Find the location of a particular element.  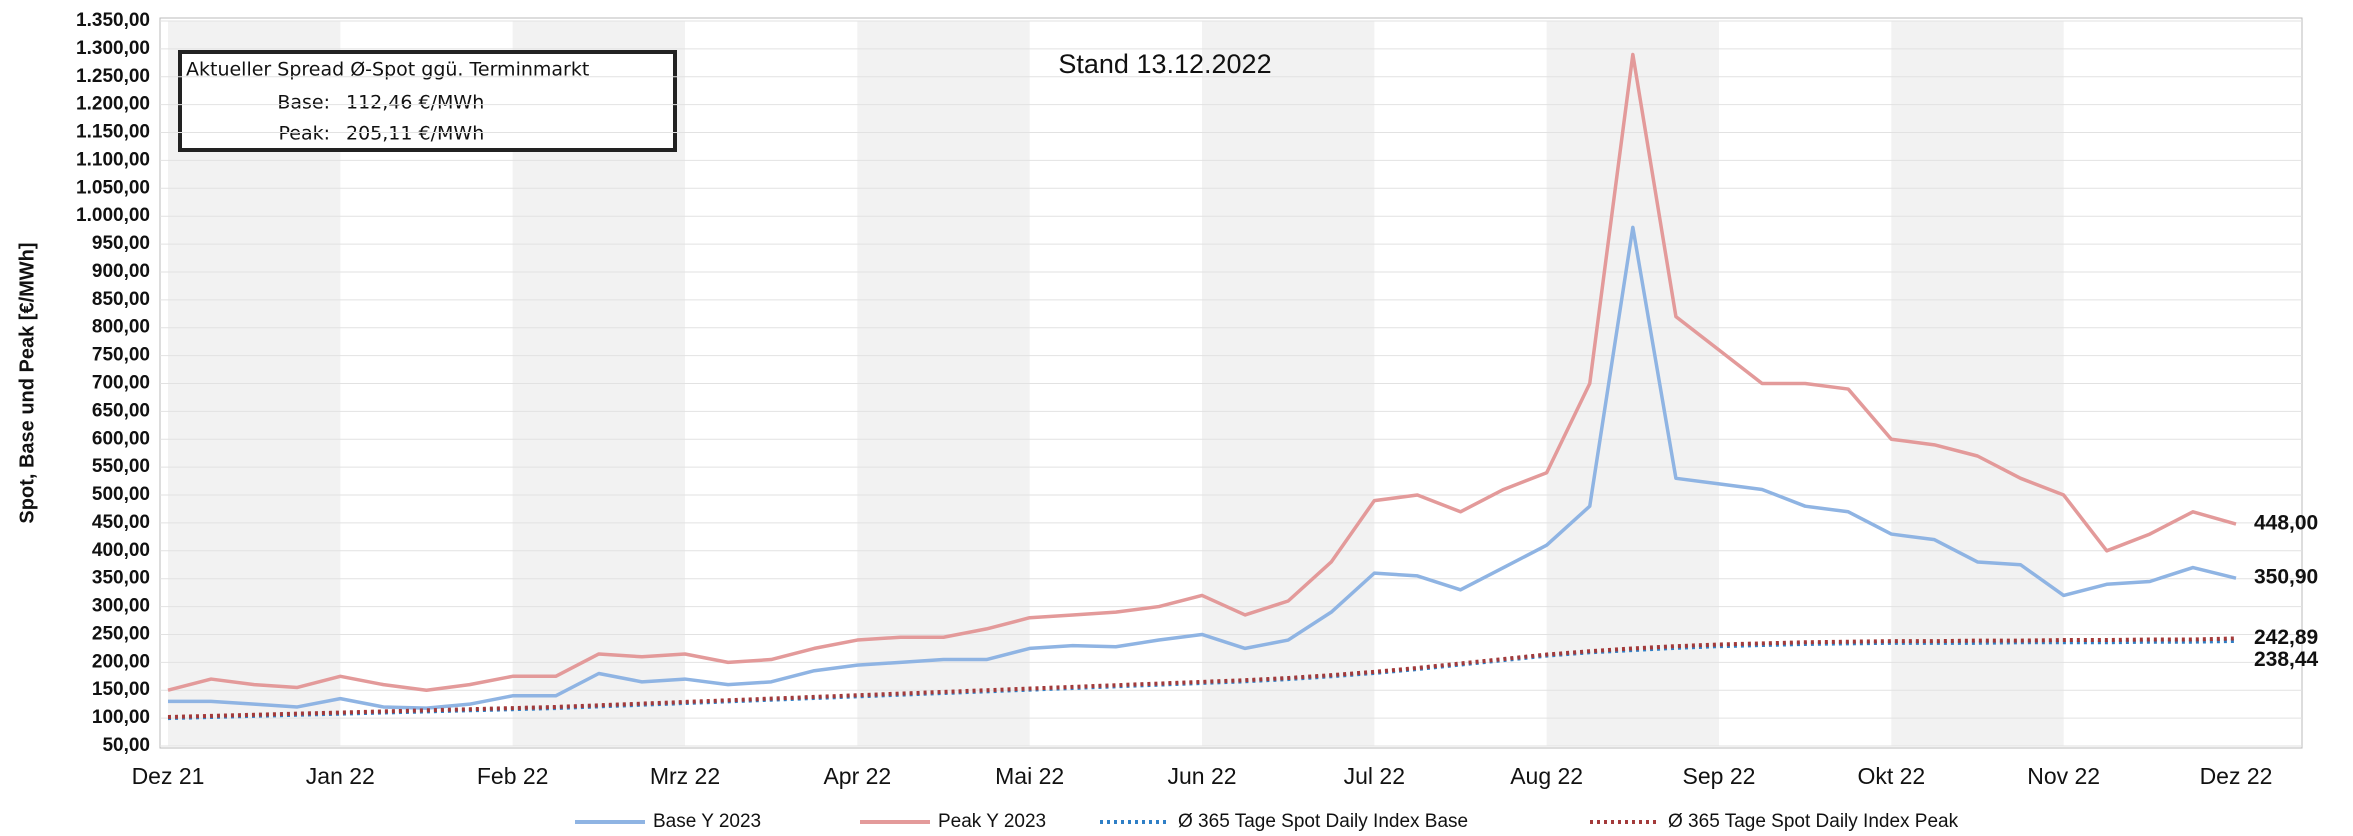

y-tick-label: 1.100,00 is located at coordinates (113, 159).